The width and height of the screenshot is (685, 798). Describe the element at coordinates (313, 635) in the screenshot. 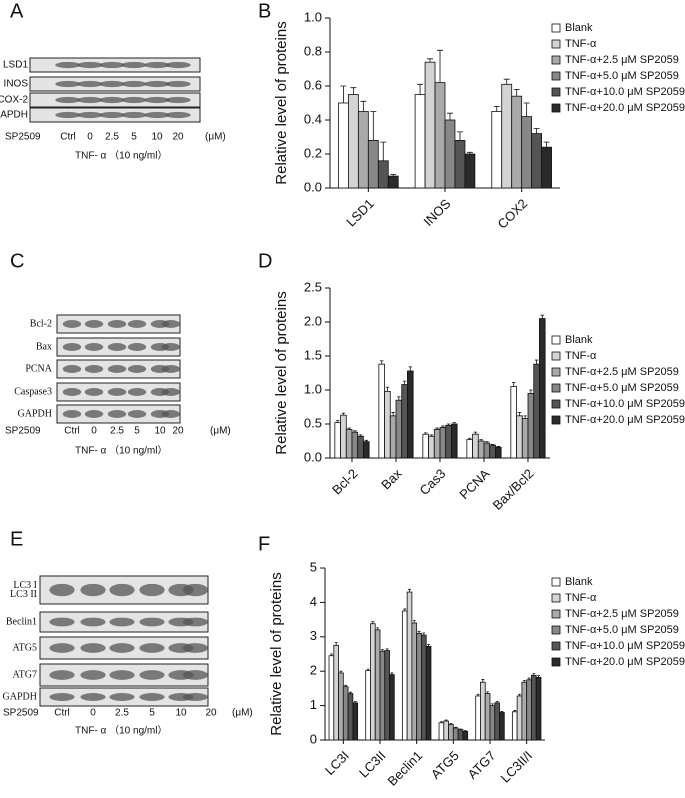

I see `y-tick-label: 3` at that location.